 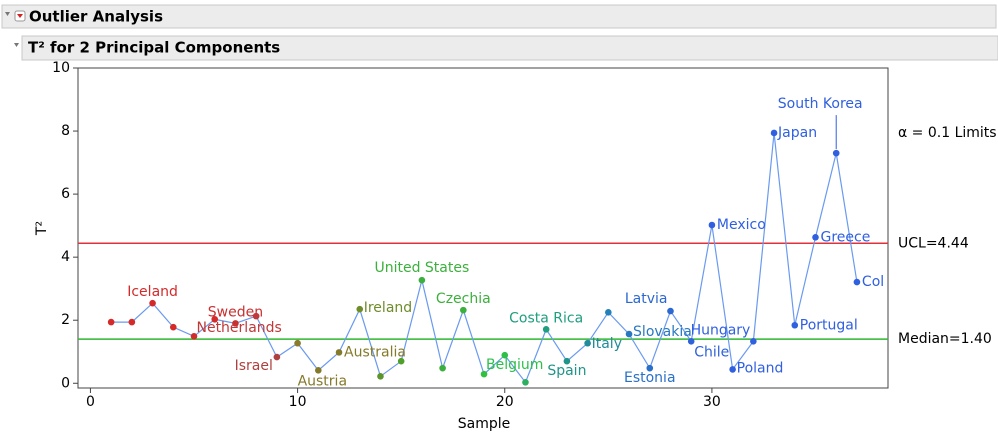 I want to click on point-label: Hungary, so click(x=721, y=330).